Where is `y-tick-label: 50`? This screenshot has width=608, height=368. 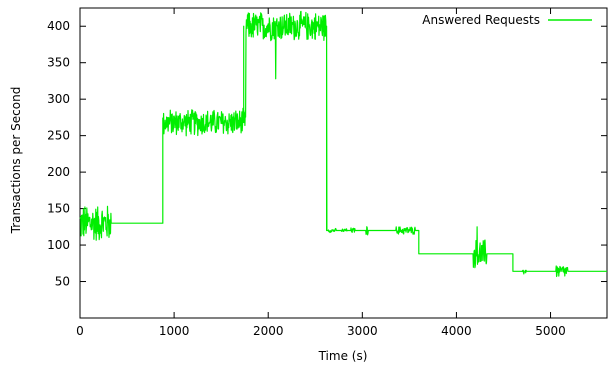
y-tick-label: 50 is located at coordinates (62, 282).